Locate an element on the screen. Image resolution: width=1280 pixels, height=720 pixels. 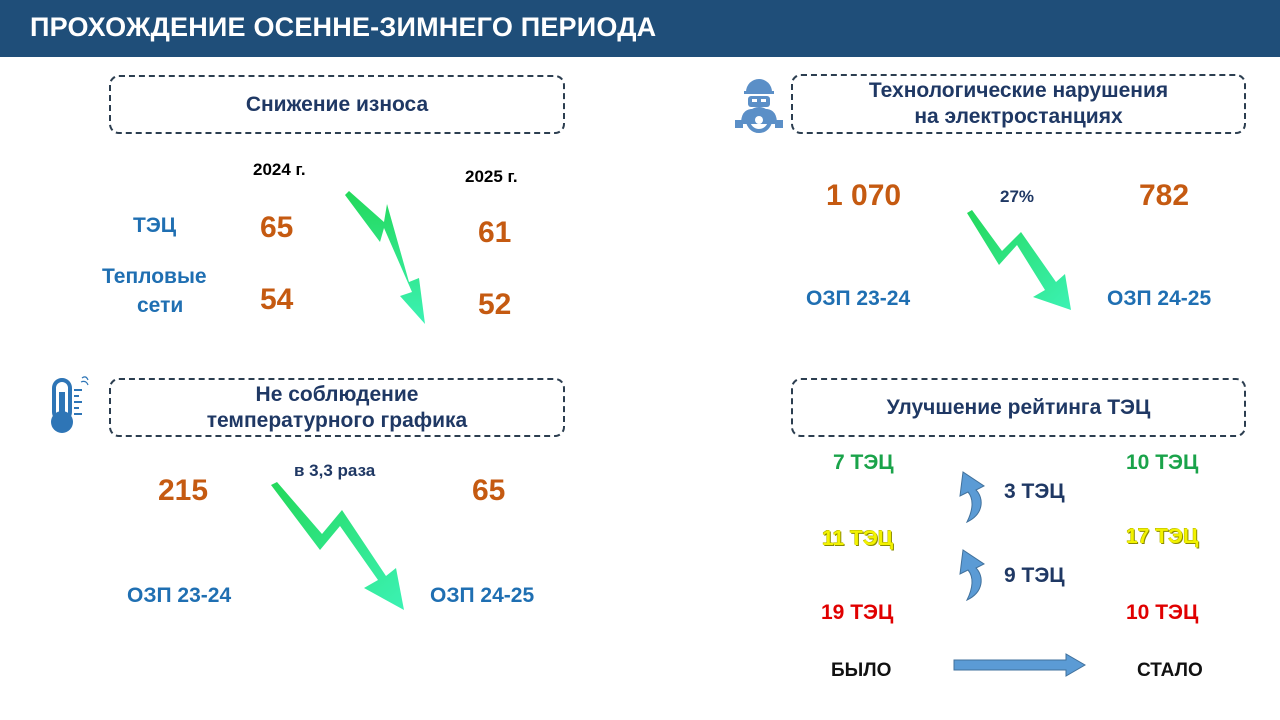
rating-before-yellow: 11 ТЭЦ is located at coordinates (858, 538).